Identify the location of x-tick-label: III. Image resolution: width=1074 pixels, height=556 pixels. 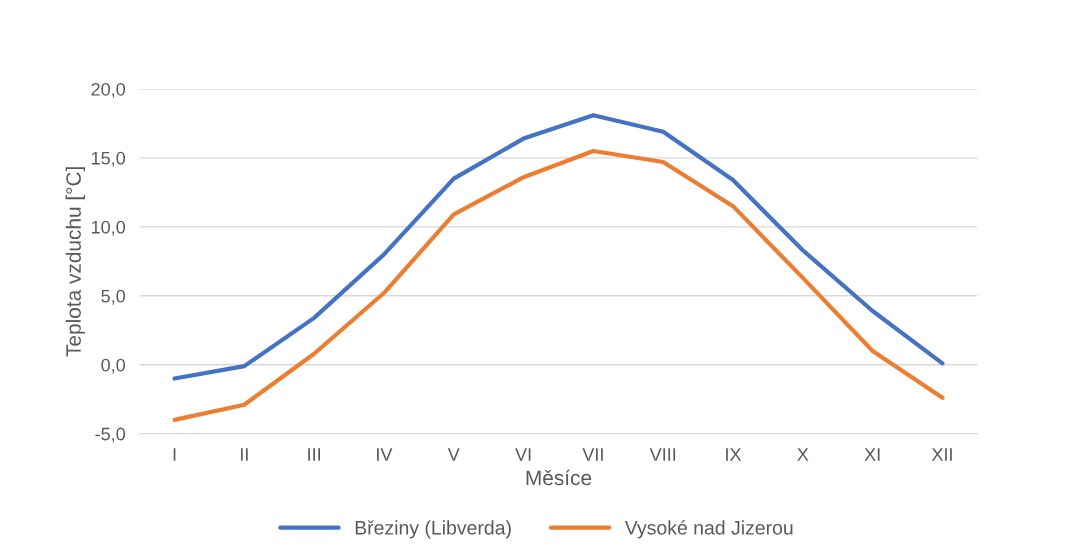
(314, 454).